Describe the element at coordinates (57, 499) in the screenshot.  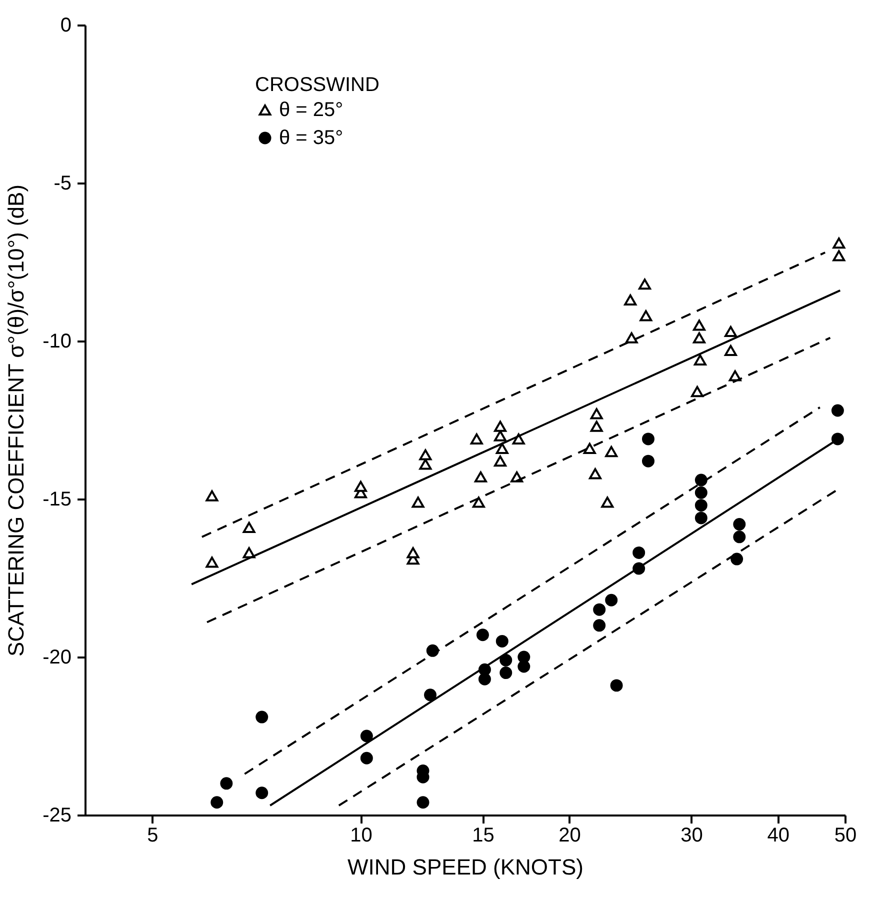
I see `y-tick-label: -15` at that location.